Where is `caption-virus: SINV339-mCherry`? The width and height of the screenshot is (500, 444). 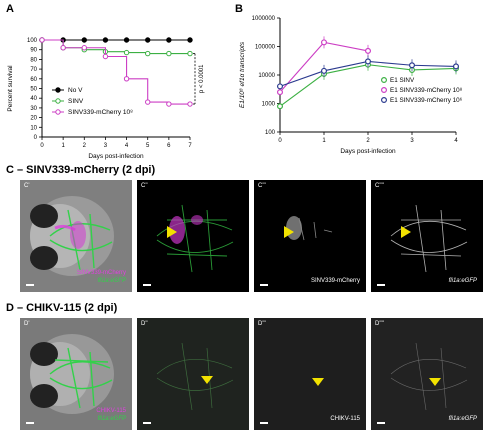 caption-virus: SINV339-mCherry is located at coordinates (101, 273).